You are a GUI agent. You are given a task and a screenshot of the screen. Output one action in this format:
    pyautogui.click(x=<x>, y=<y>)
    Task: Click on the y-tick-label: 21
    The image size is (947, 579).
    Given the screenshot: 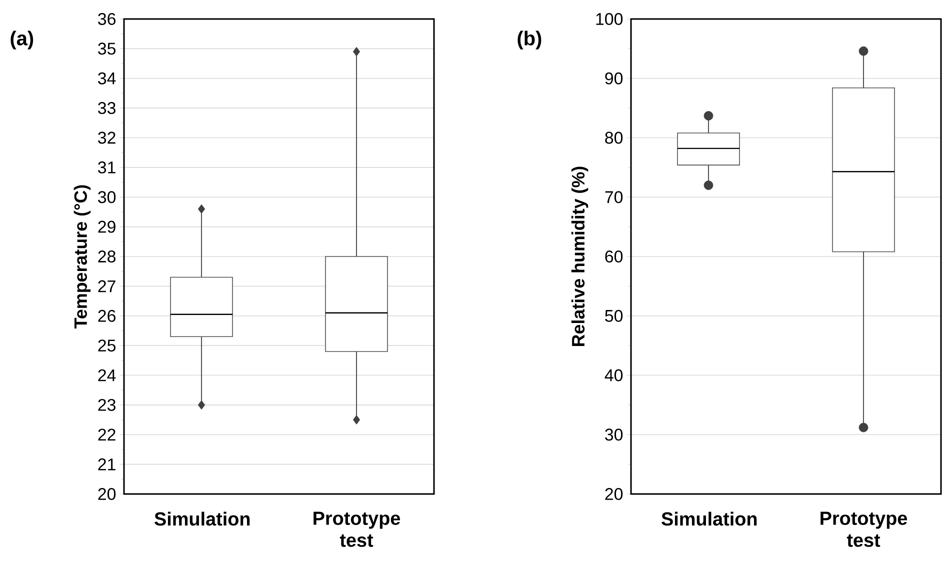 What is the action you would take?
    pyautogui.click(x=107, y=464)
    